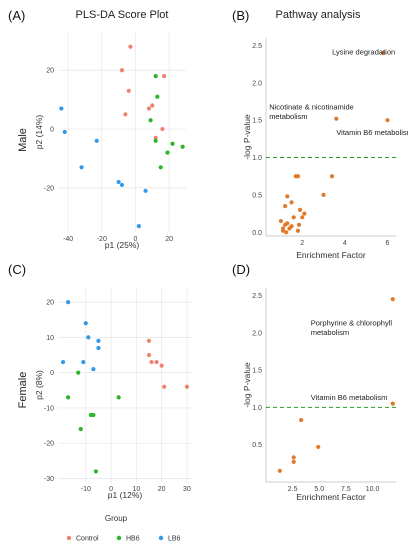 This screenshot has width=408, height=550. I want to click on y-tick-label-a: -20, so click(49, 188).